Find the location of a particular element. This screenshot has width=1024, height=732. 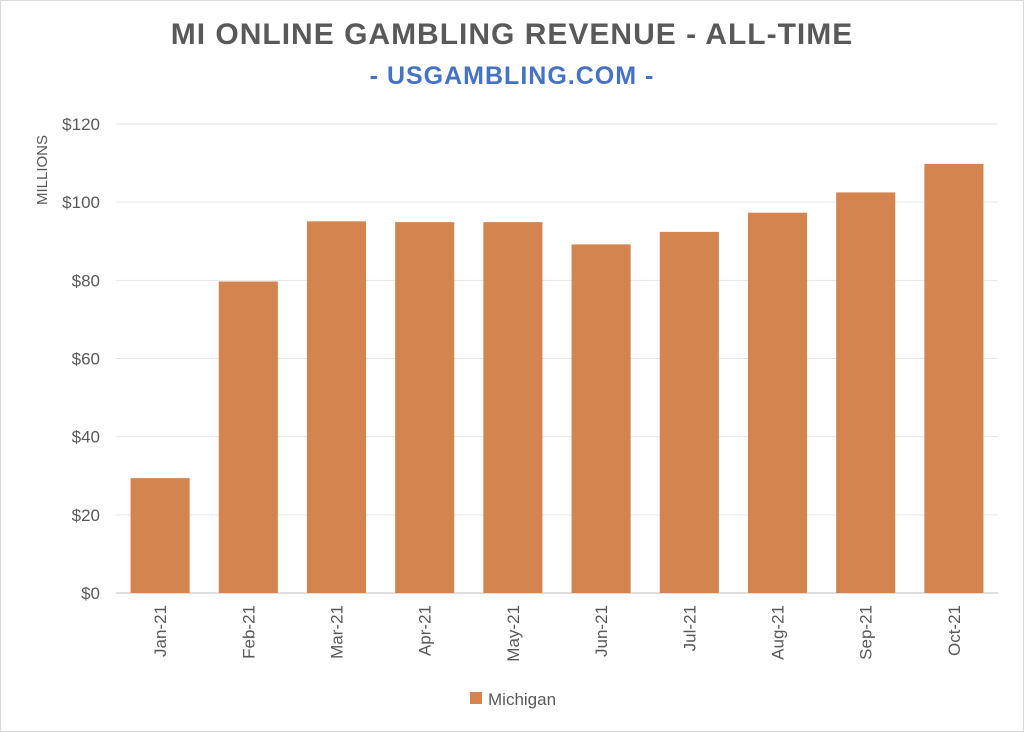

y-tick-label: $0 is located at coordinates (90, 593).